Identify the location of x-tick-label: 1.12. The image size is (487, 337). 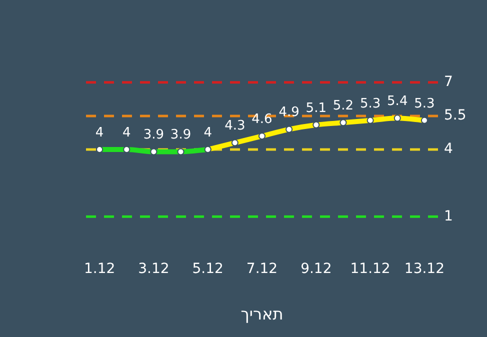
(100, 269).